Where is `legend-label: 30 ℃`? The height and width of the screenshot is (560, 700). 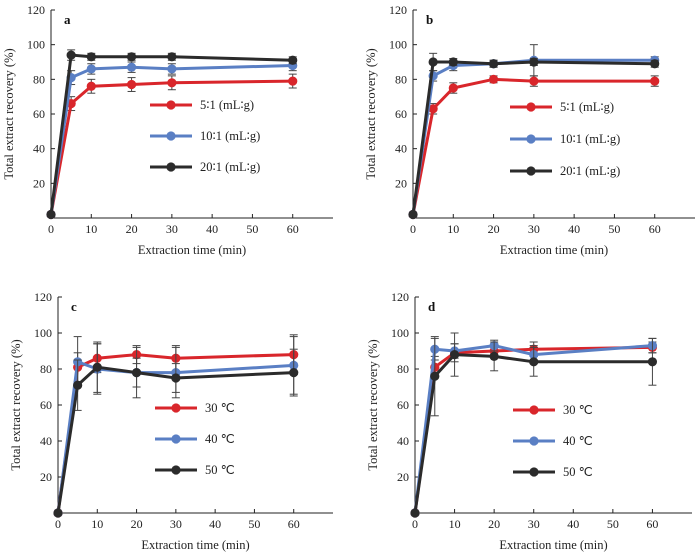 legend-label: 30 ℃ is located at coordinates (578, 410).